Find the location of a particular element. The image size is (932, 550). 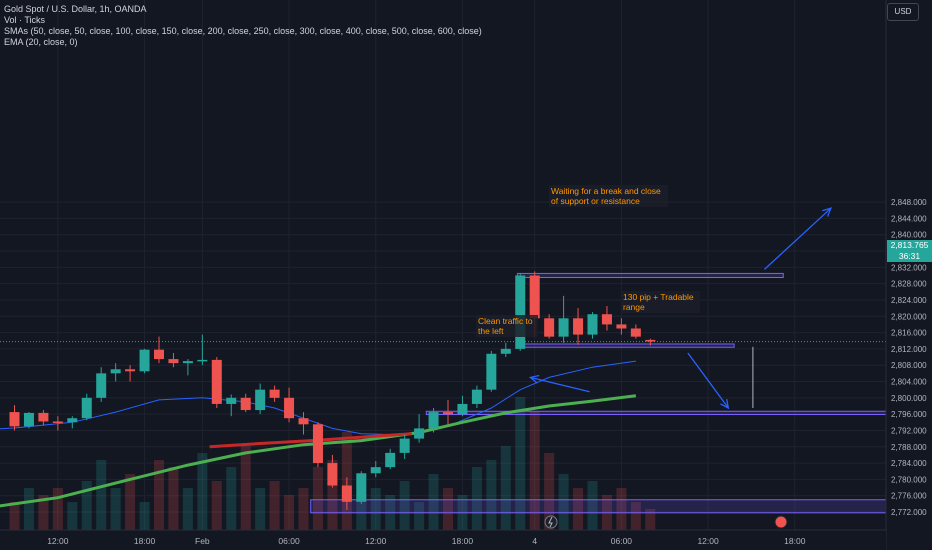

time-tick-label: 18:00 is located at coordinates (795, 541).